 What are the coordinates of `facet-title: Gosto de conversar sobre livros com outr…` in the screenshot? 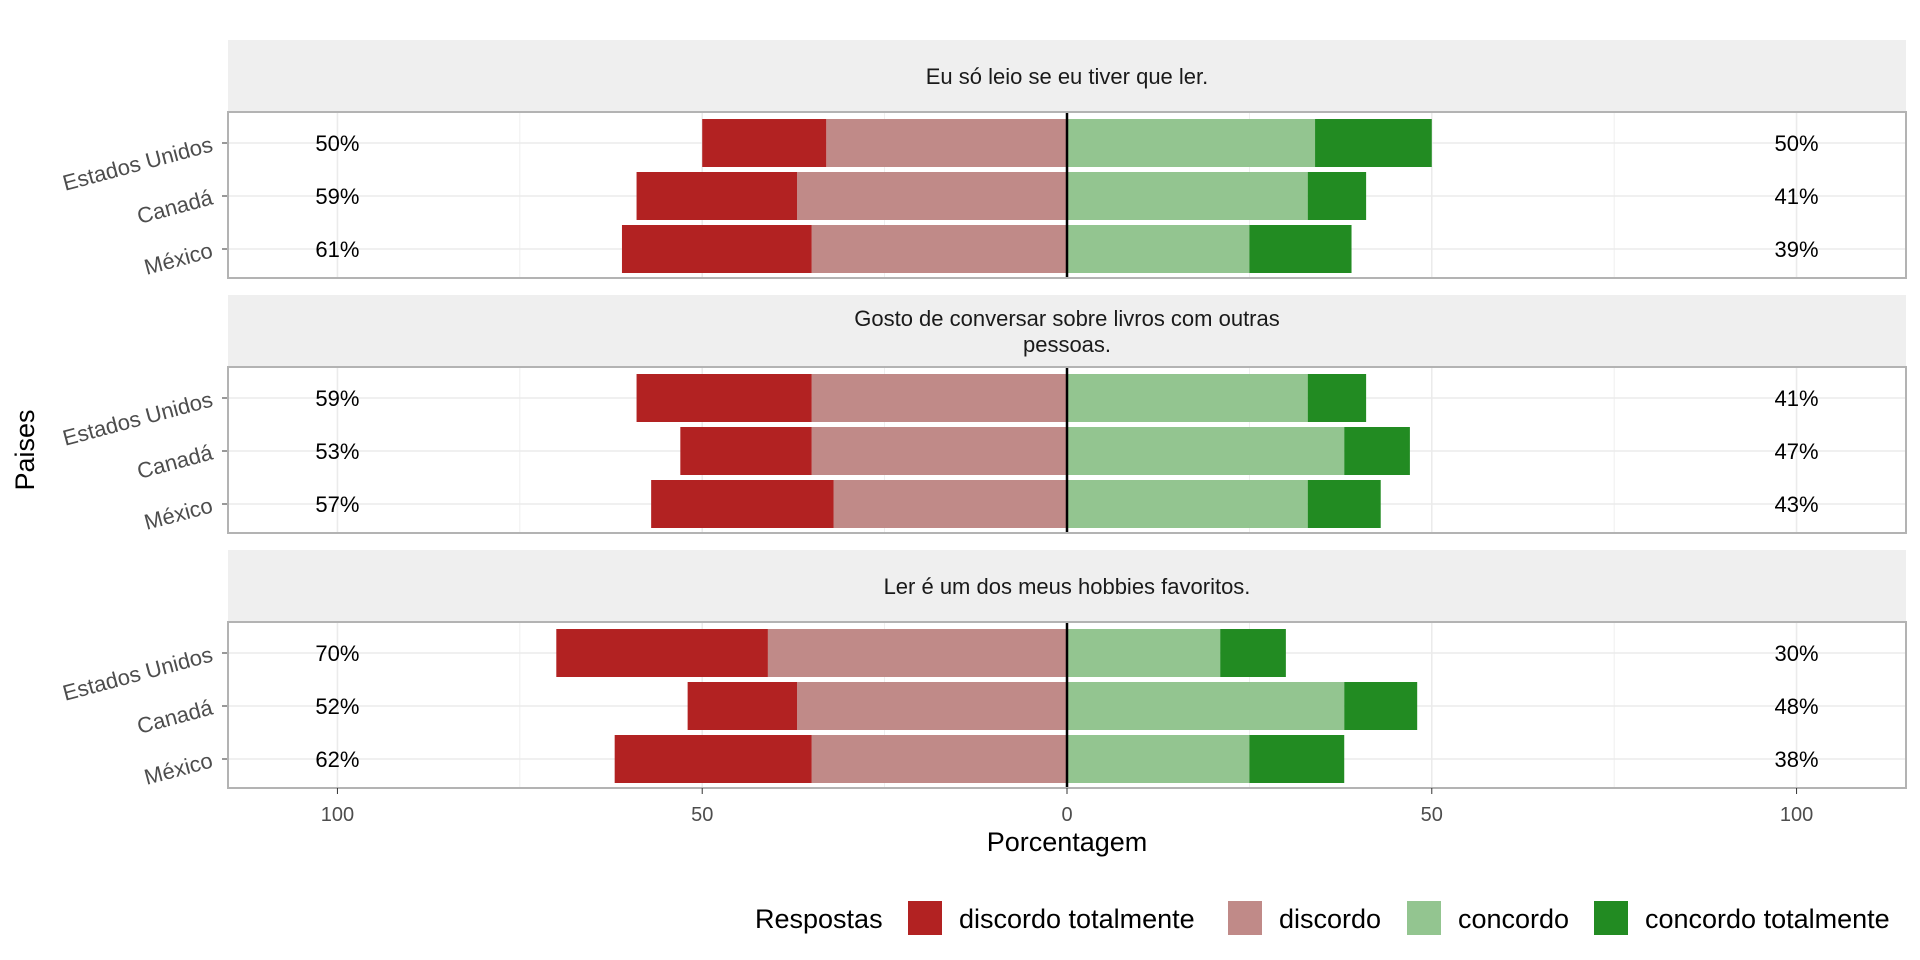 It's located at (1067, 318).